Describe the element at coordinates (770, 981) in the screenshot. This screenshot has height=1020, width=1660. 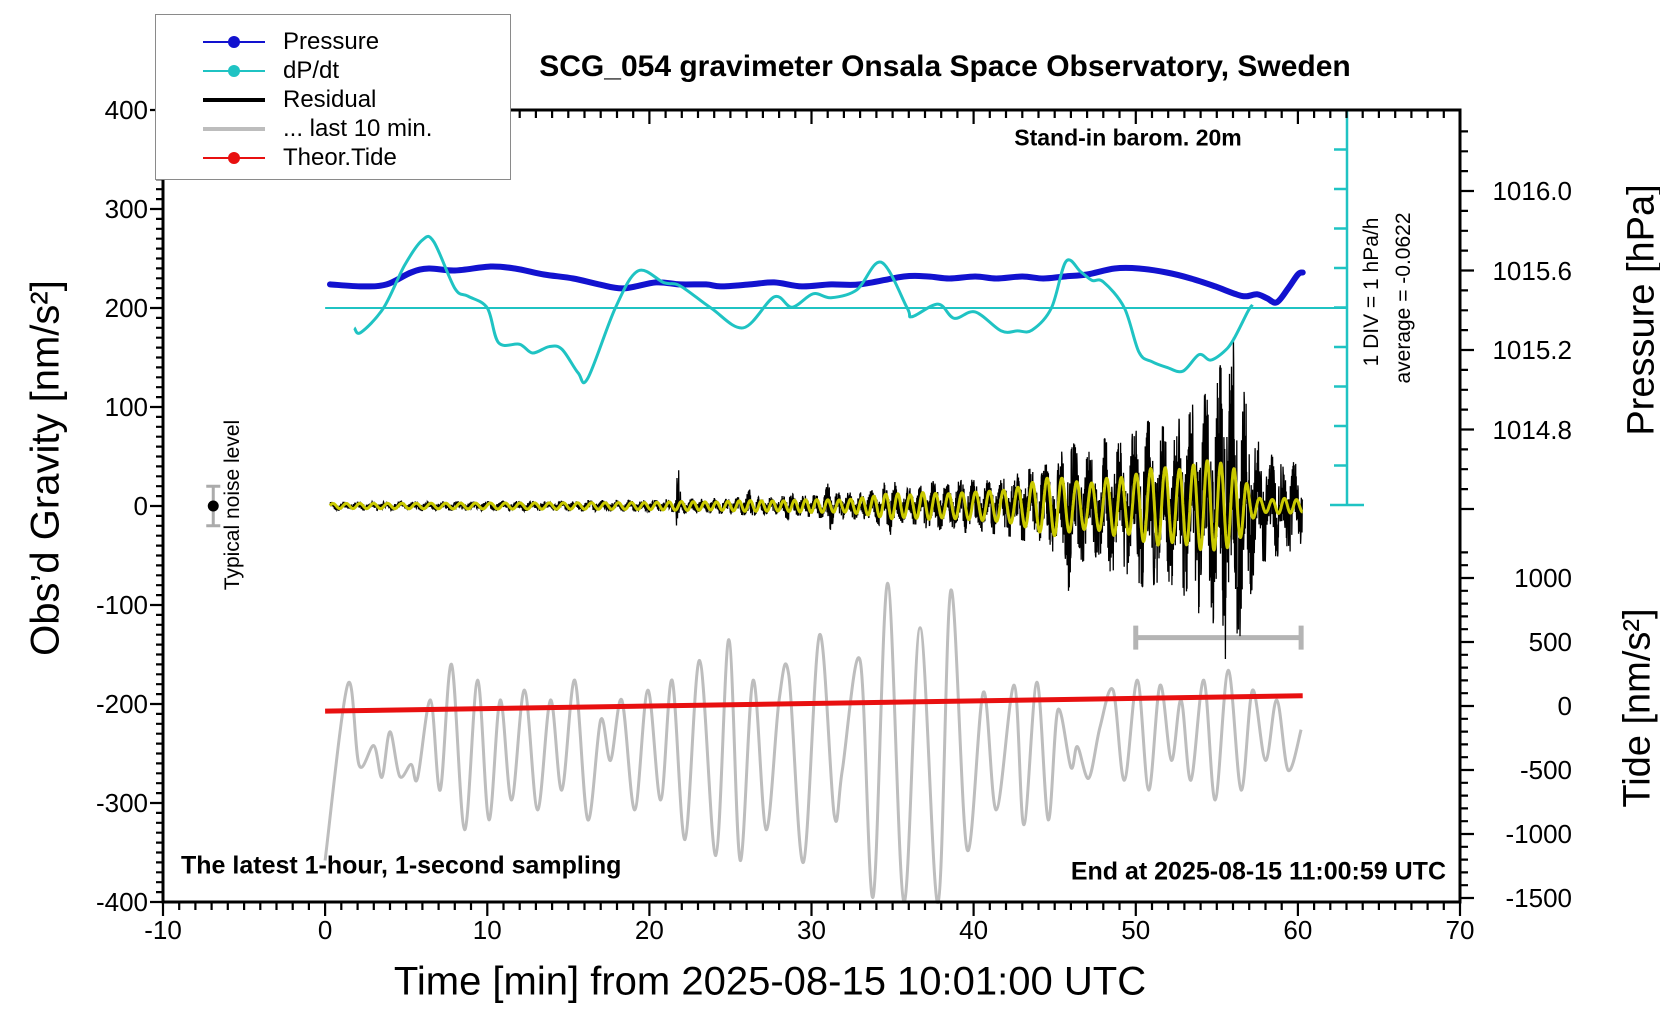
I see `time-axis-title: Time [min] from 2025-08-15 10:01:00 UTC` at that location.